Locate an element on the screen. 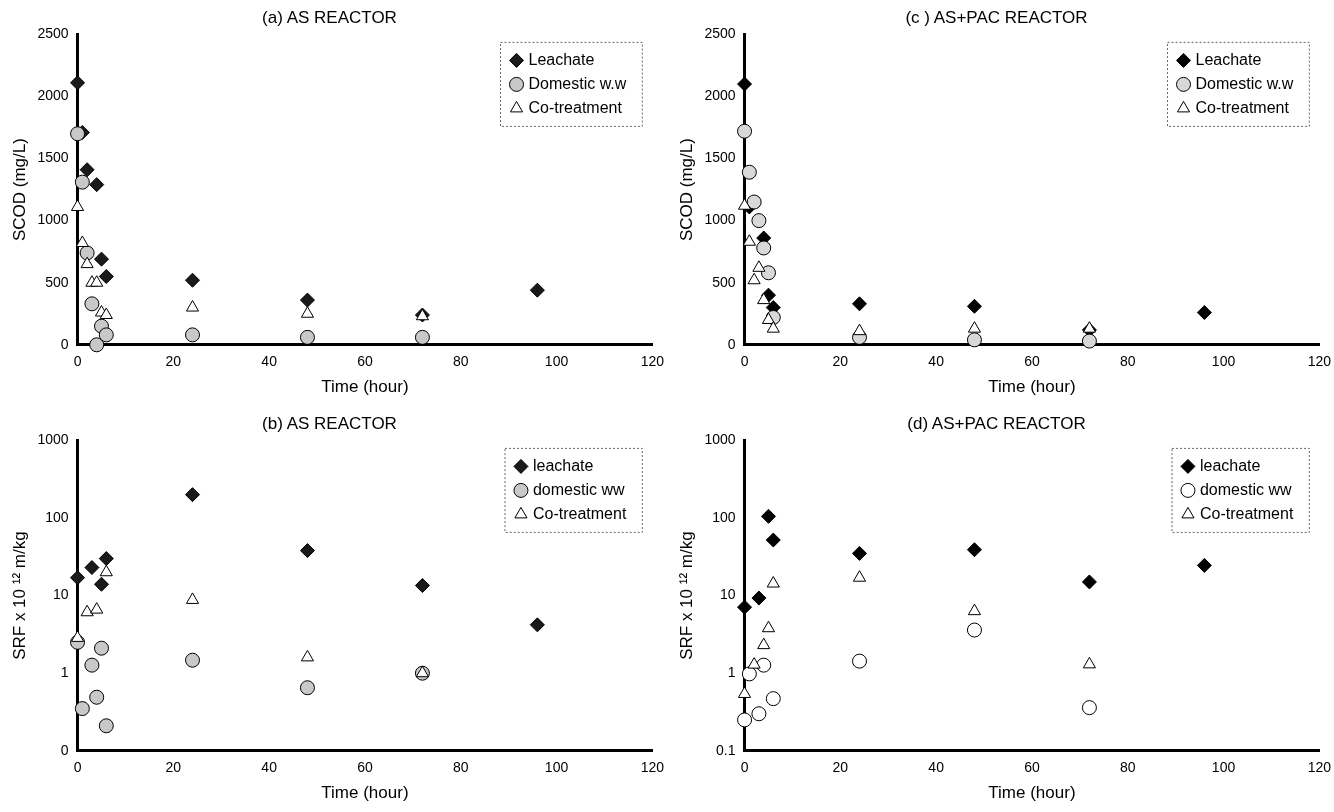 This screenshot has width=1334, height=812. chart-title: (b) AS REACTOR is located at coordinates (329, 423).